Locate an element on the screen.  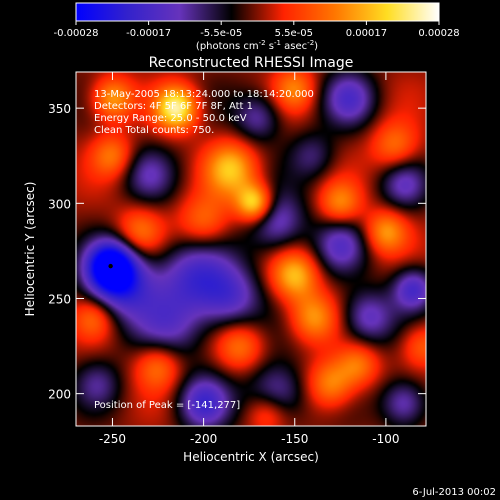
colorbar-tick-label: -0.00017 is located at coordinates (148, 33).